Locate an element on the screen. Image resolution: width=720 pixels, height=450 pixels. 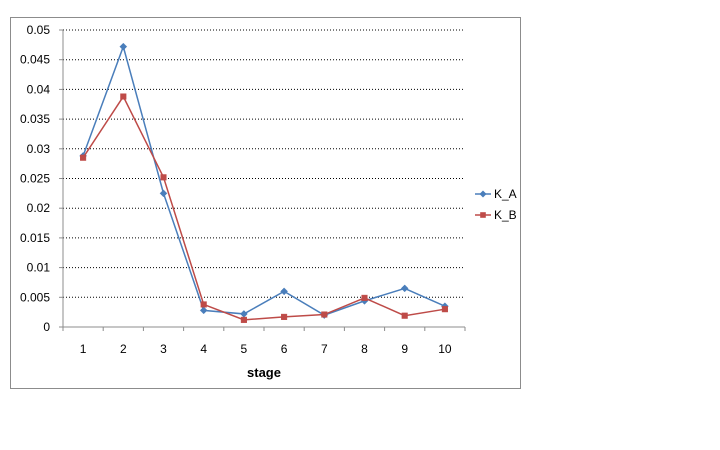
y-tick-label: 0.035 is located at coordinates (35, 119).